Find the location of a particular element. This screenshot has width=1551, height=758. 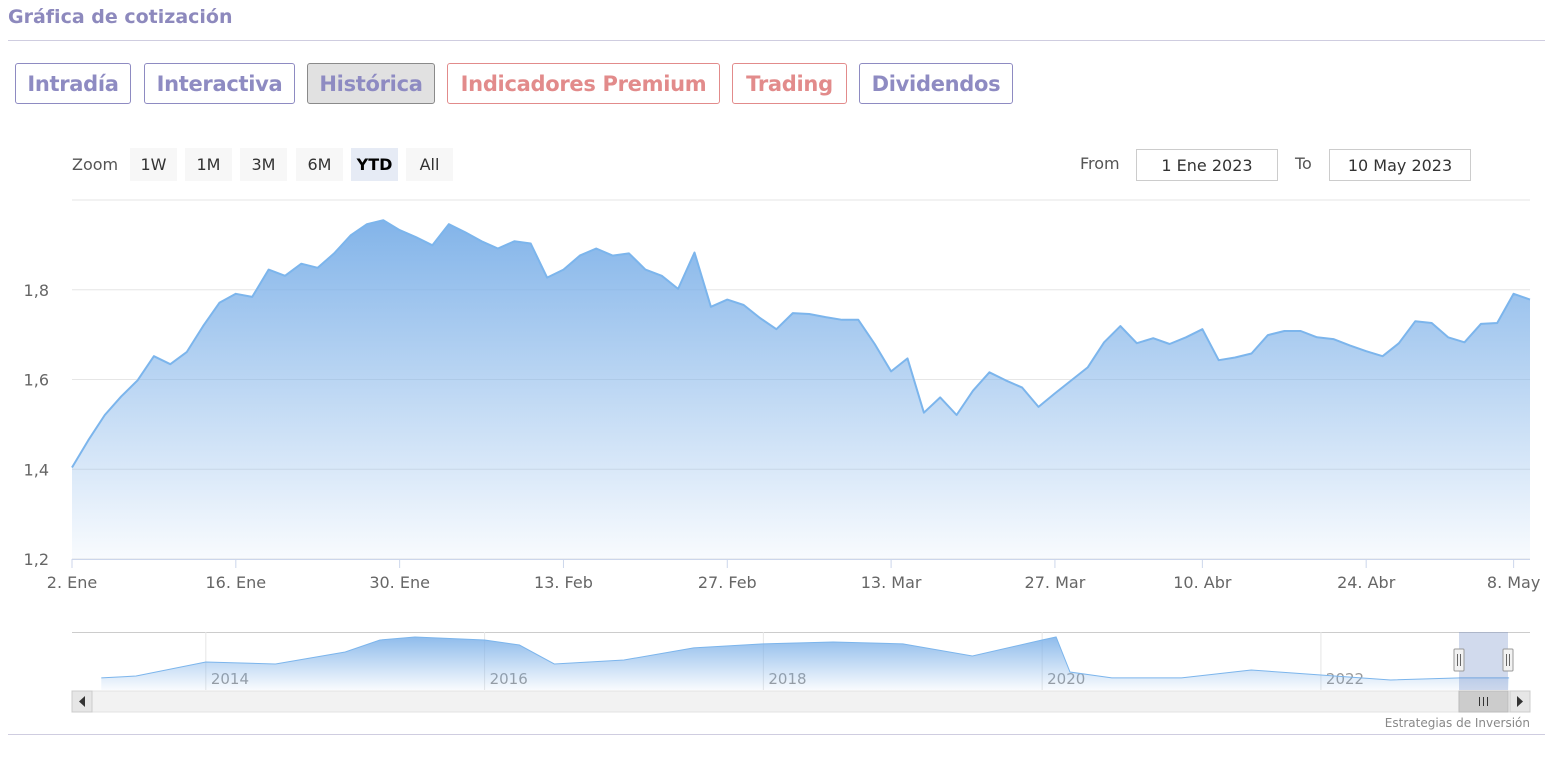

navigator-area is located at coordinates (805, 663).